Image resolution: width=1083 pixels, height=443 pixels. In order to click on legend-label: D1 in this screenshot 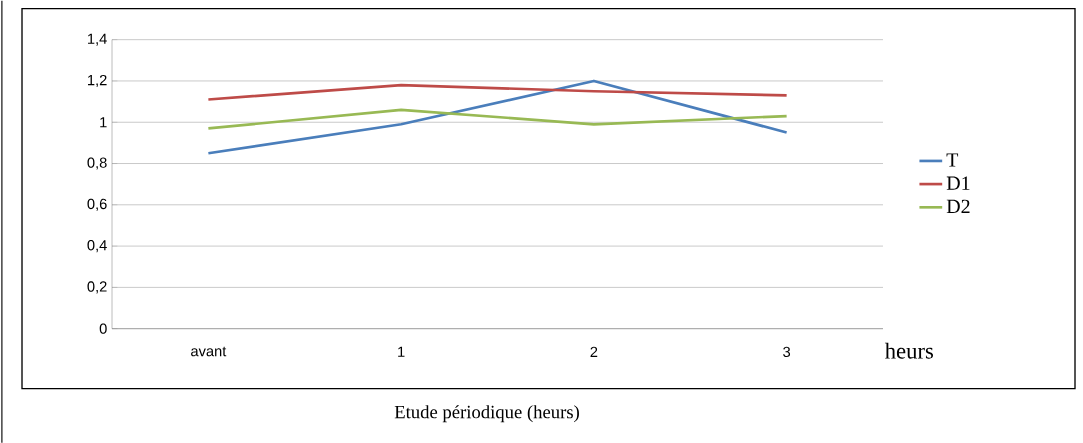, I will do `click(958, 183)`.